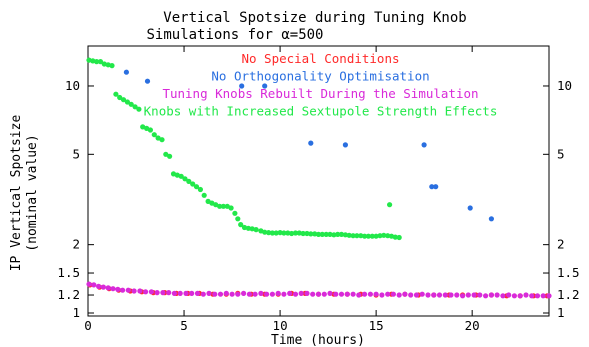  Describe the element at coordinates (319, 290) in the screenshot. I see `series-2-points` at that location.